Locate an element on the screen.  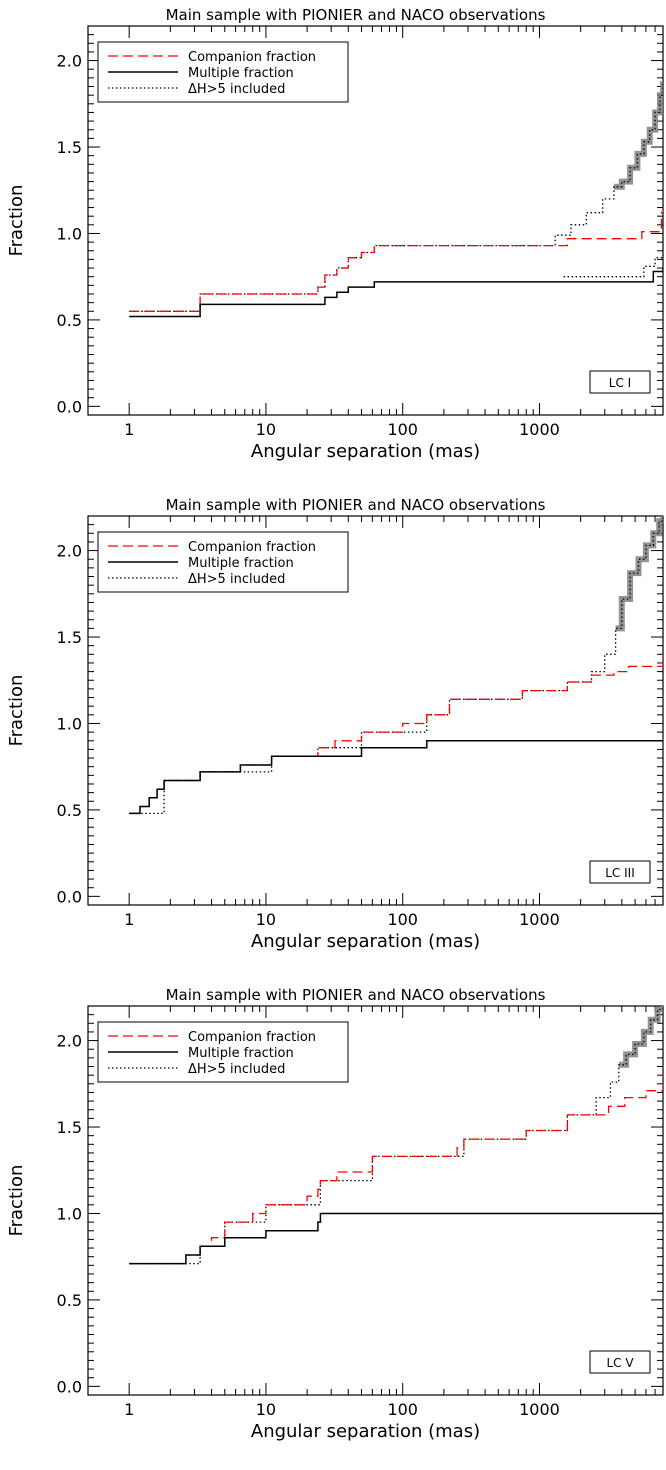
luminosity-class-label: LC V is located at coordinates (620, 1362).